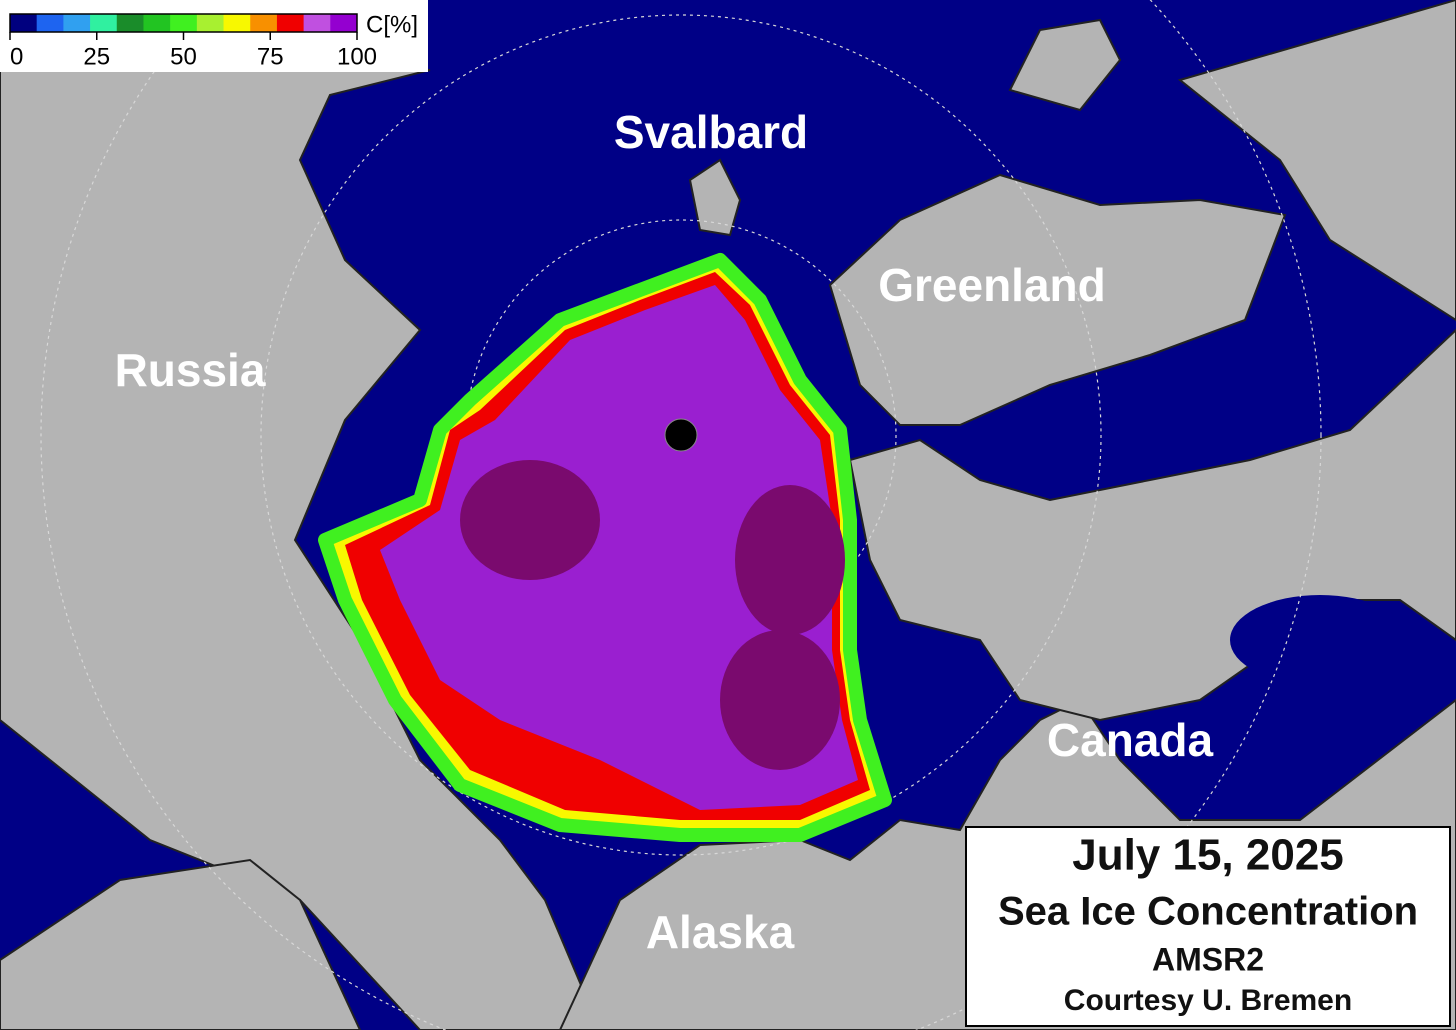 This screenshot has width=1456, height=1030. I want to click on info-box, so click(1208, 926).